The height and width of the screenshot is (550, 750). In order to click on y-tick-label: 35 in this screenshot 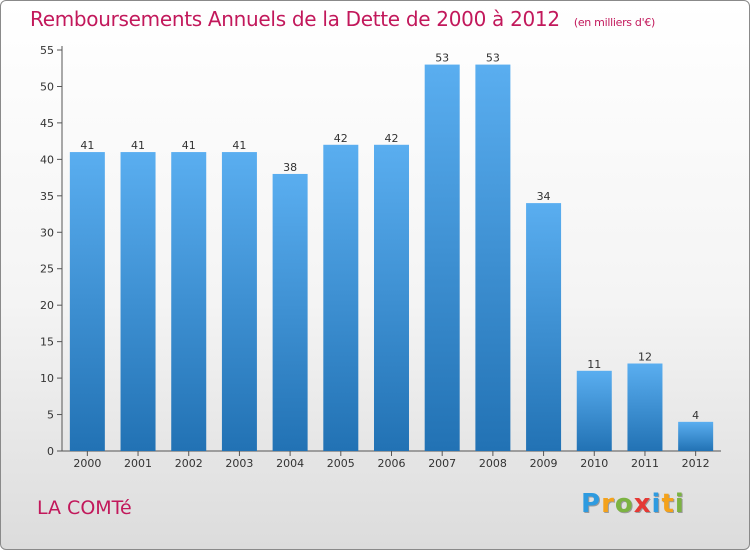, I will do `click(47, 196)`.